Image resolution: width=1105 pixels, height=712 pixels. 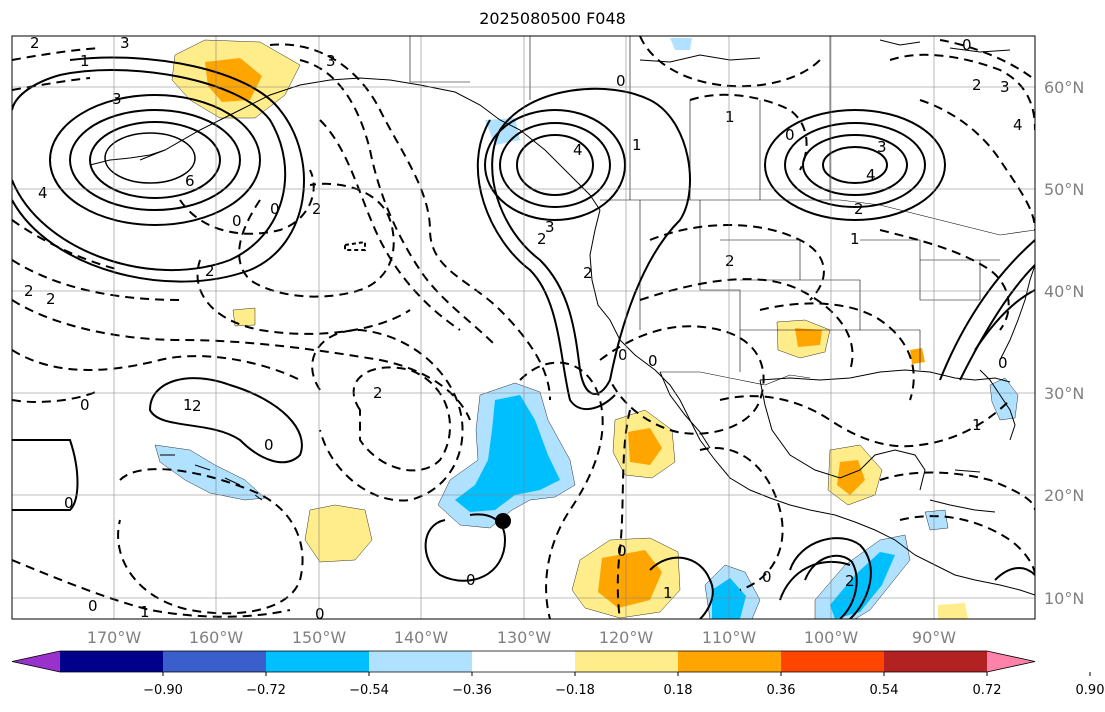 I want to click on colorbar-extend-min, so click(x=36, y=661).